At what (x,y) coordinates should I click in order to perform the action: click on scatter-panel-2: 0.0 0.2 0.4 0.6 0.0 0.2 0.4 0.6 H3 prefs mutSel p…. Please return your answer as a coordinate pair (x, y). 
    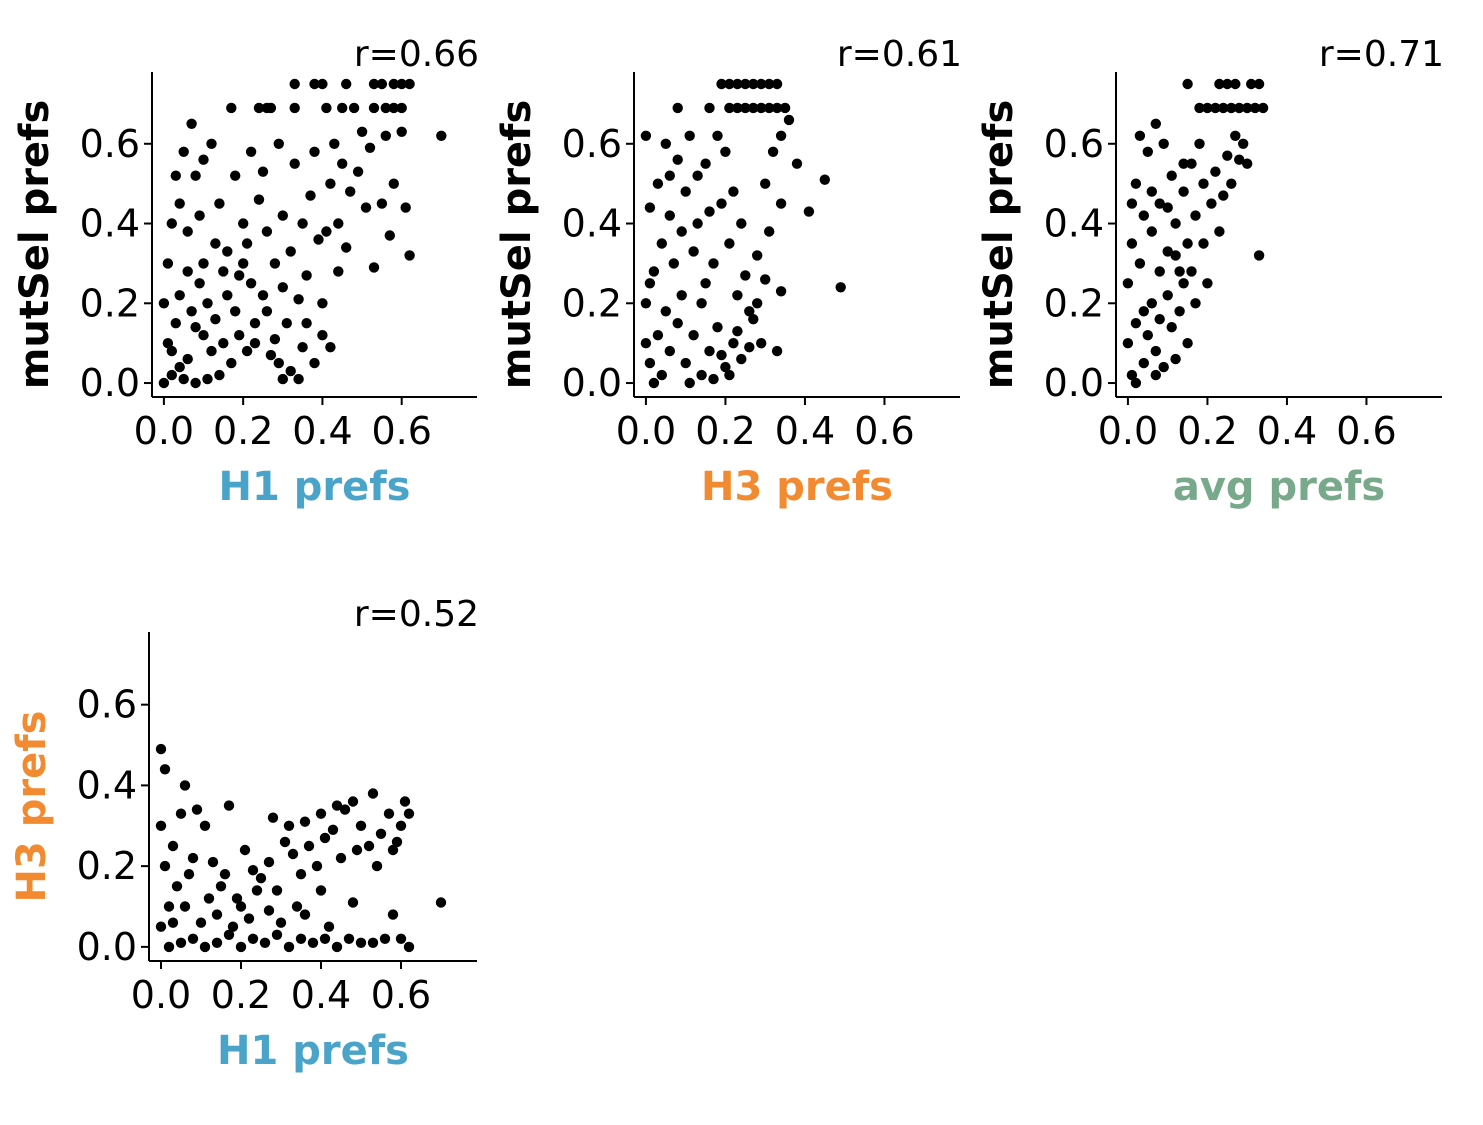
    Looking at the image, I should click on (728, 272).